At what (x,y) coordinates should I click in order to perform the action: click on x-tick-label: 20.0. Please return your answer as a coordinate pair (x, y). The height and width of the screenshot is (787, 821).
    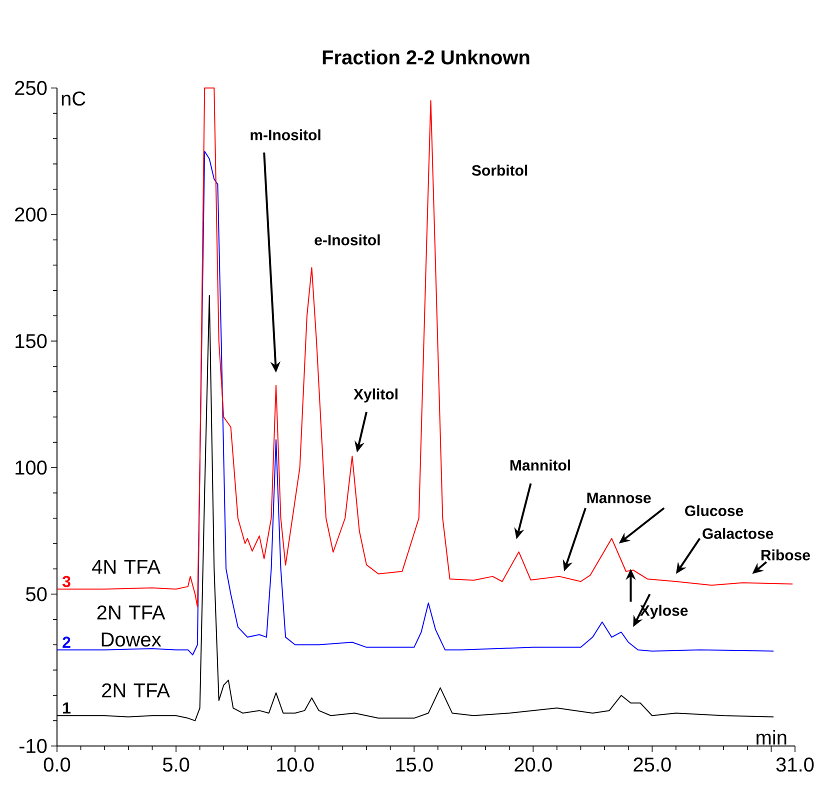
    Looking at the image, I should click on (533, 765).